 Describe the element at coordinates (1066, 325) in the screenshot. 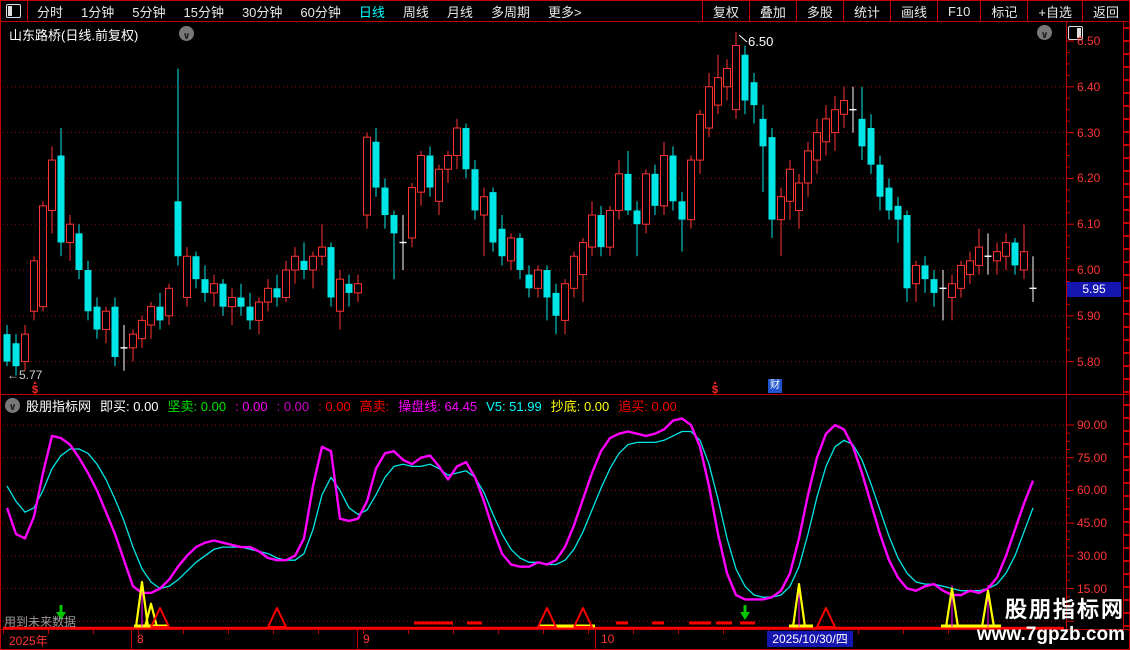

I see `axis-left-border` at that location.